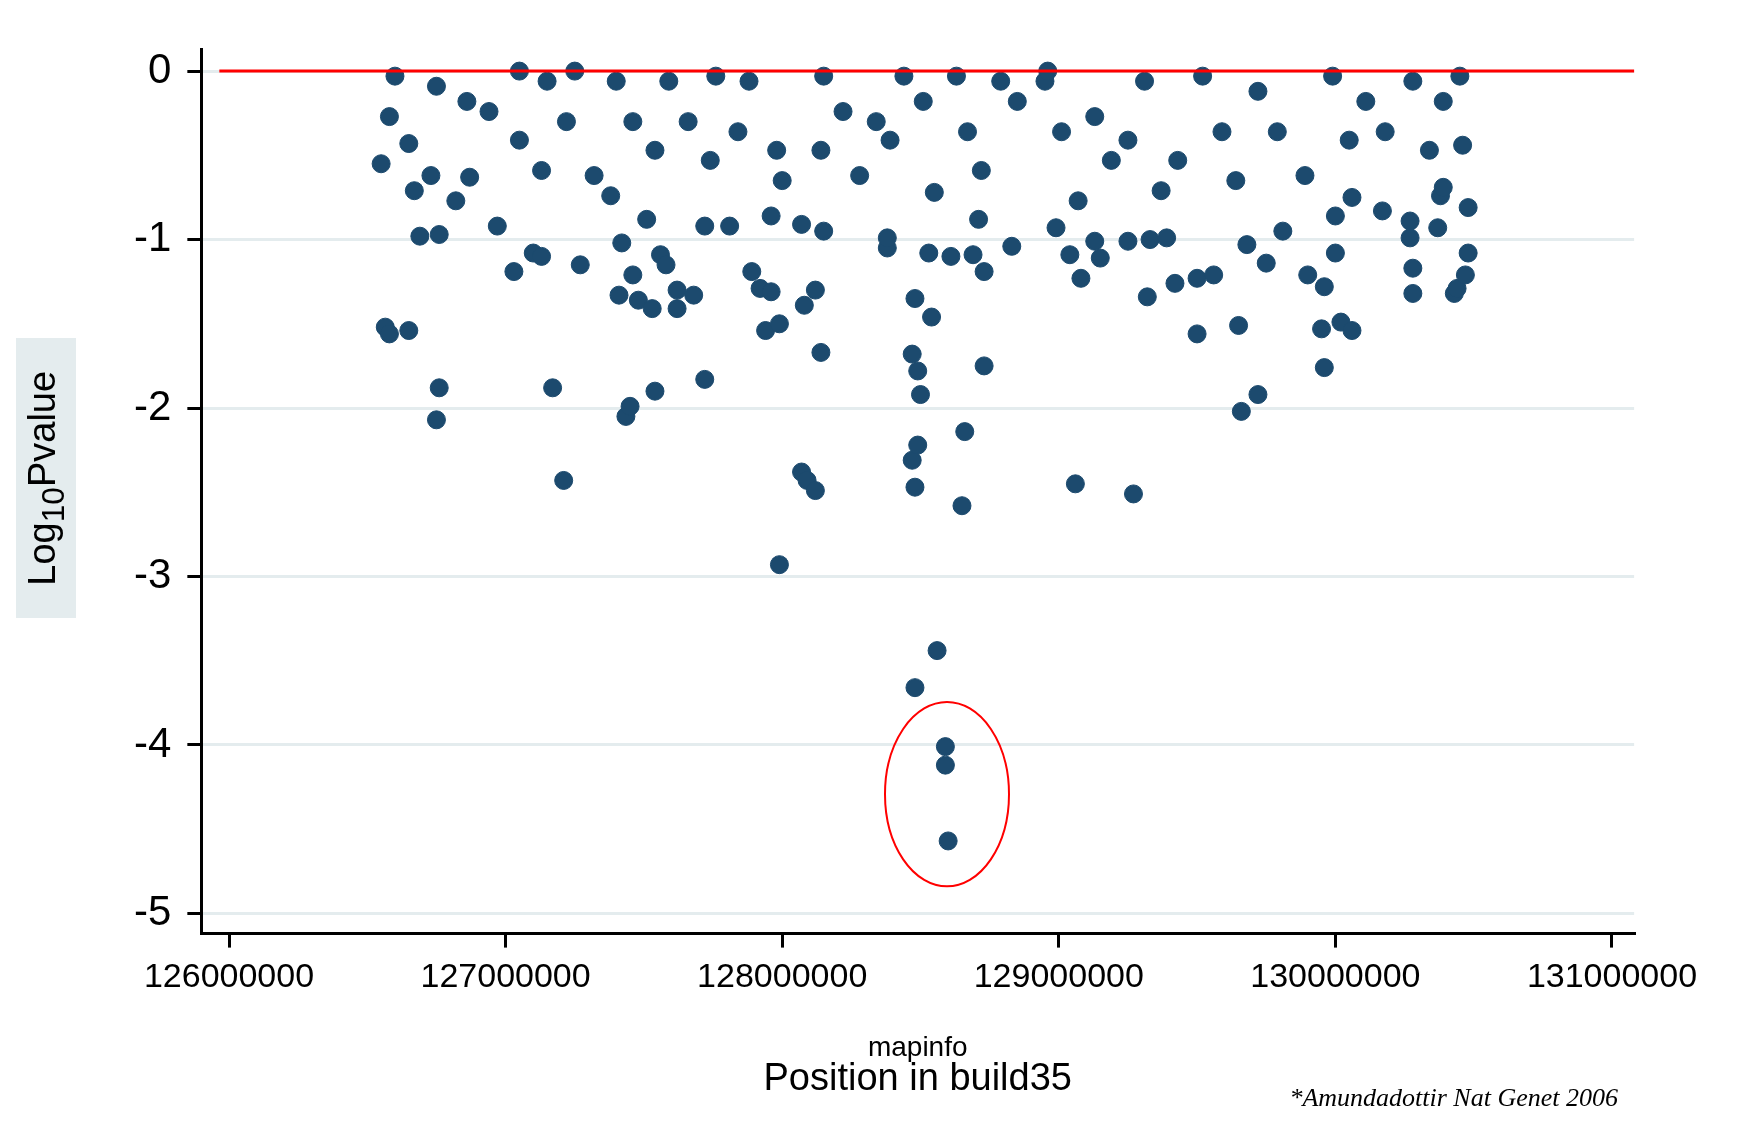 Image resolution: width=1738 pixels, height=1138 pixels. I want to click on x-tick-label: 130000000, so click(1335, 975).